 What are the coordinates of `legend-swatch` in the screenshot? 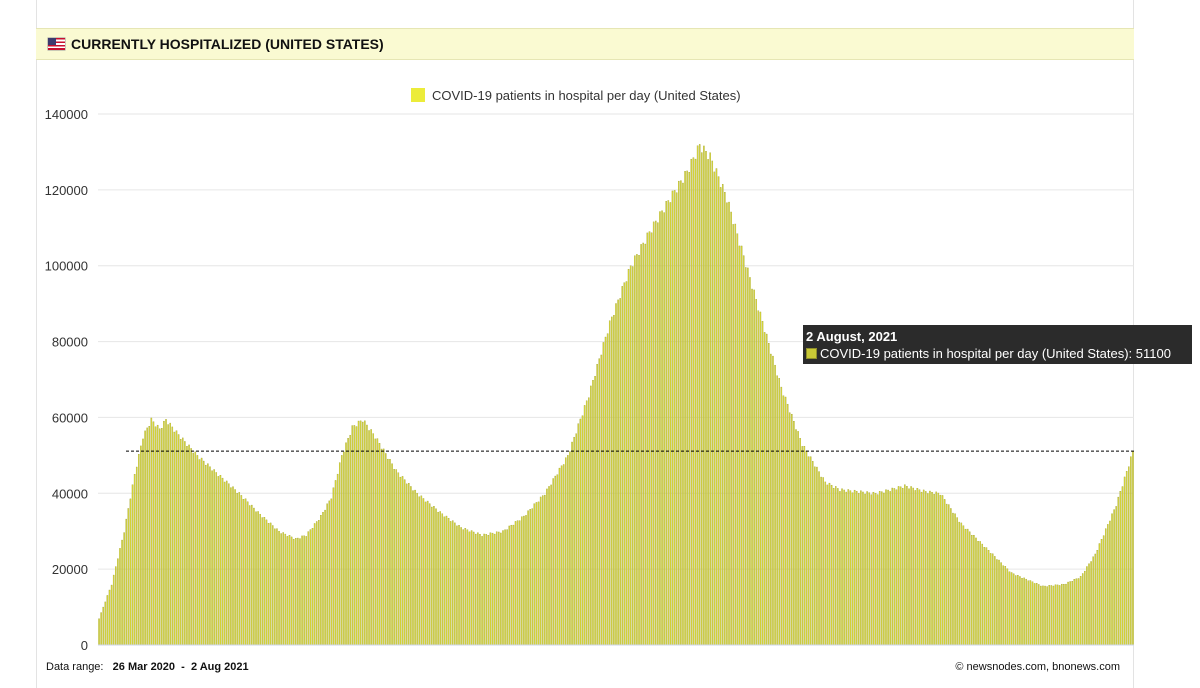 It's located at (418, 95).